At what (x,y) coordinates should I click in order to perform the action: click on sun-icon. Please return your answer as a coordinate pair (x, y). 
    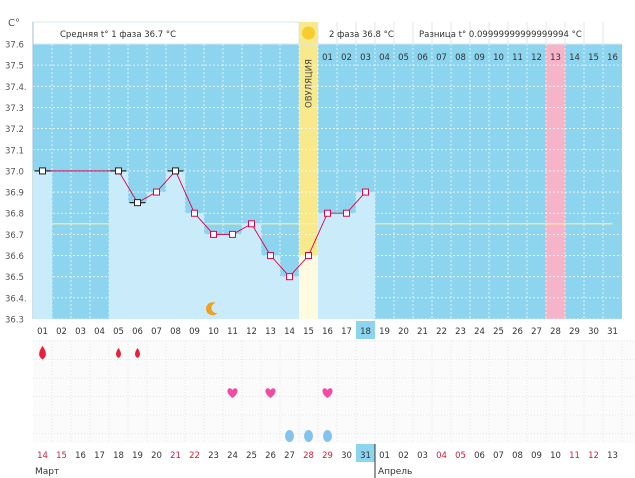
    Looking at the image, I should click on (308, 33).